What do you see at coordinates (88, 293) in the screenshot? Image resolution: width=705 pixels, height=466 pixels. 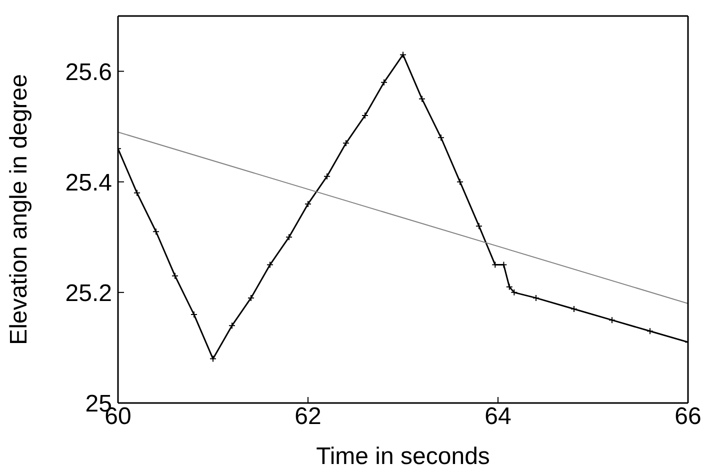 I see `y-tick-label: 25.2` at bounding box center [88, 293].